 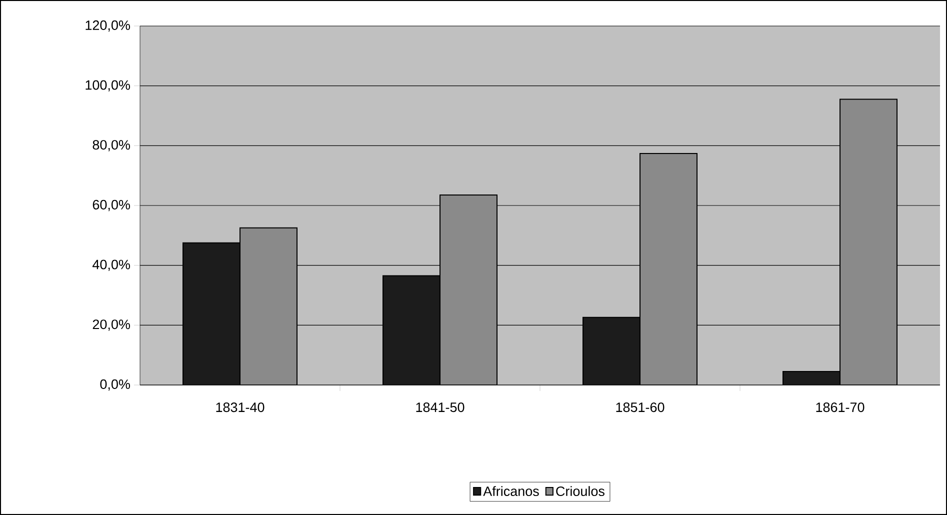 I want to click on x-tick-label: 1851-60, so click(x=640, y=407).